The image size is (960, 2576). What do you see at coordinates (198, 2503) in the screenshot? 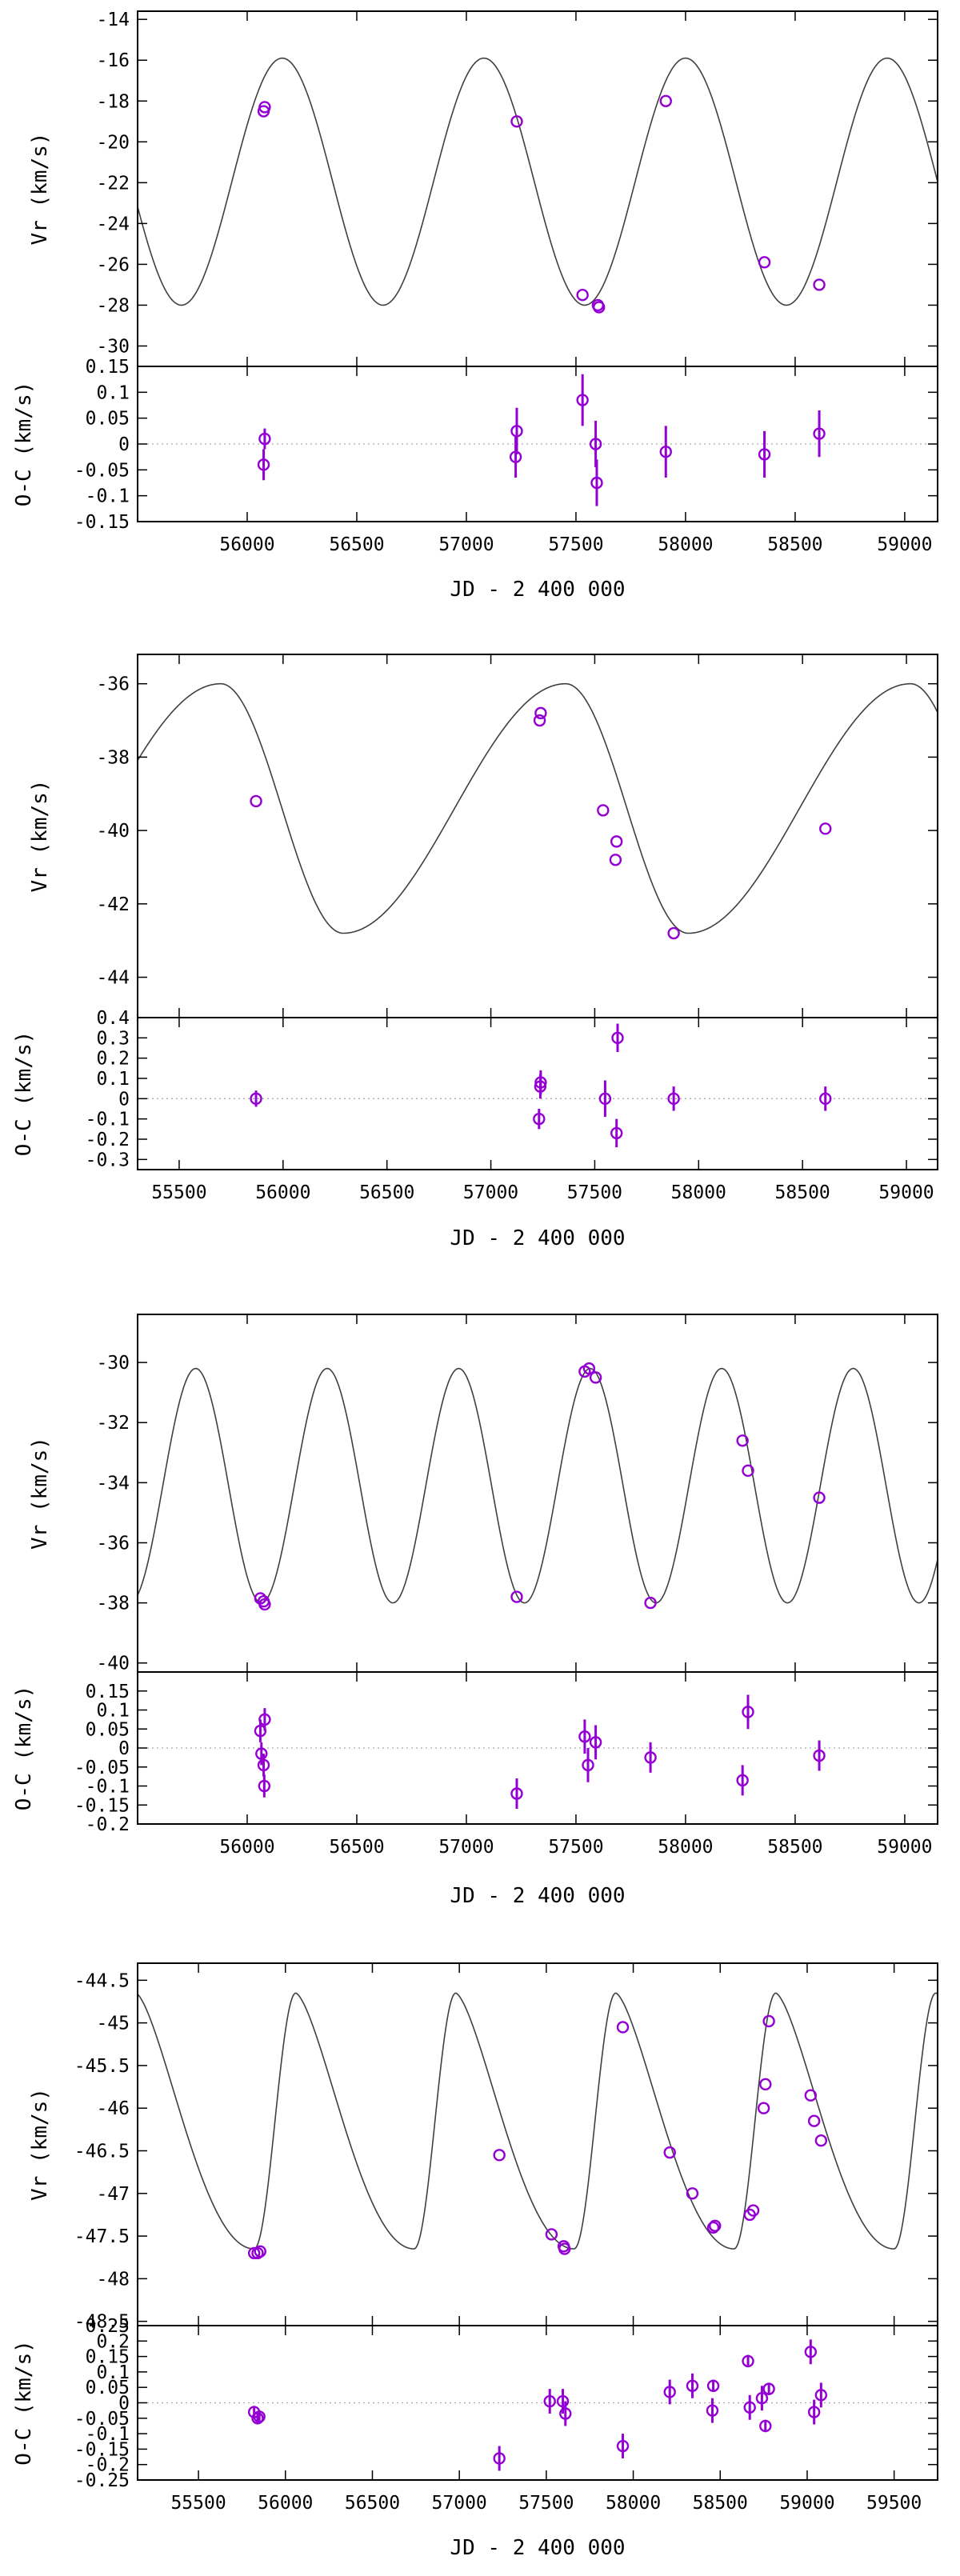
I see `x-tick-label: 55500` at bounding box center [198, 2503].